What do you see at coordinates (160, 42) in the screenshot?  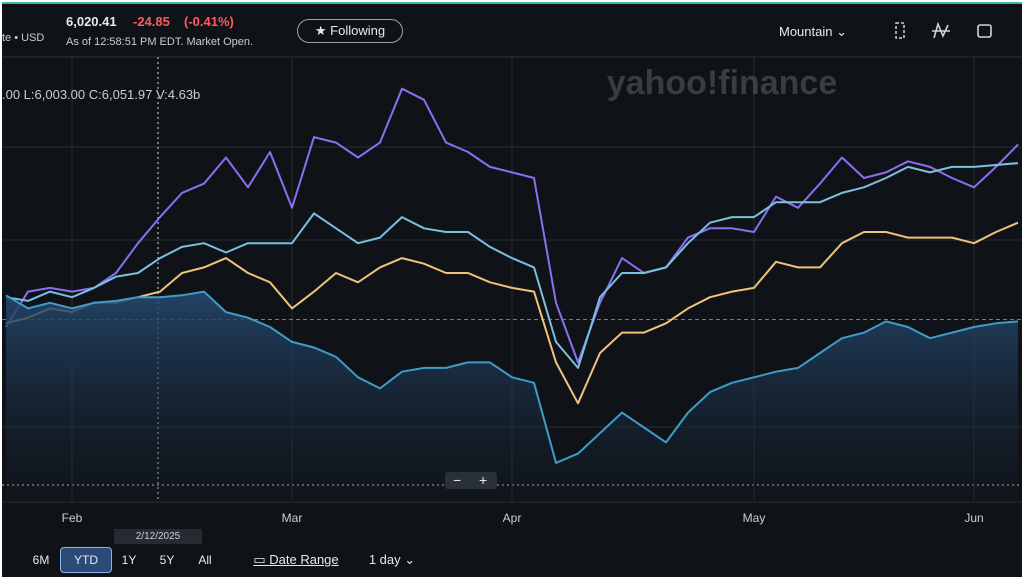 I see `as-of: As of 12:58:51 PM EDT. Market Open.` at bounding box center [160, 42].